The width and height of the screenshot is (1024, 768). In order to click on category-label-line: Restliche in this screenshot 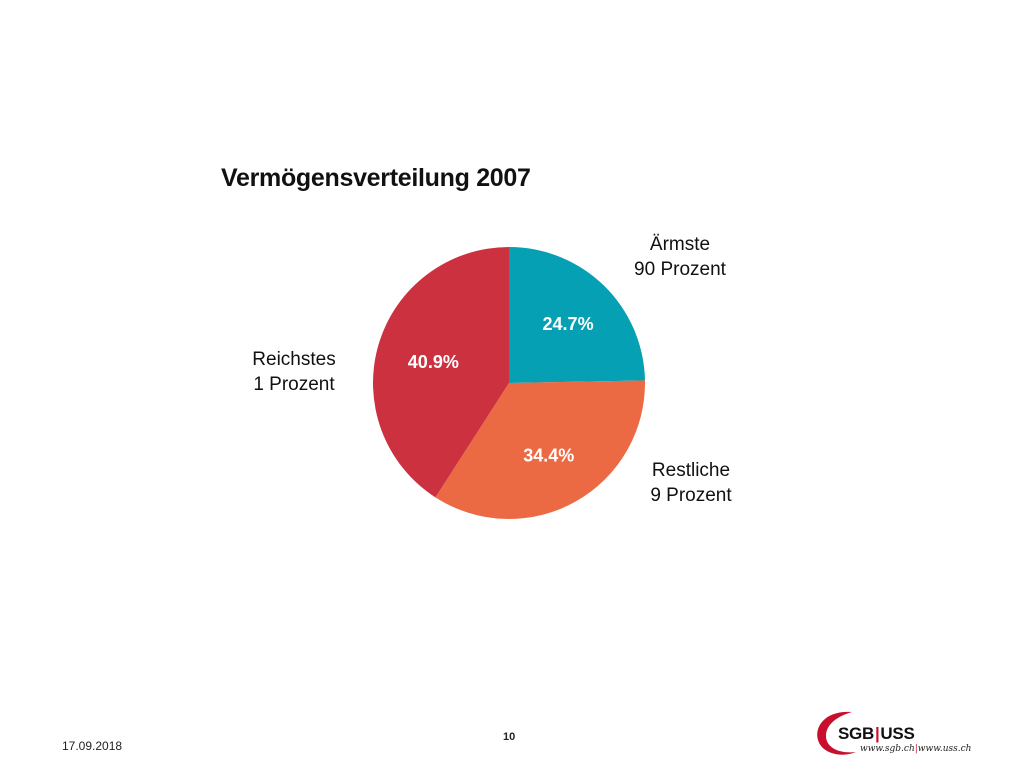, I will do `click(691, 470)`.